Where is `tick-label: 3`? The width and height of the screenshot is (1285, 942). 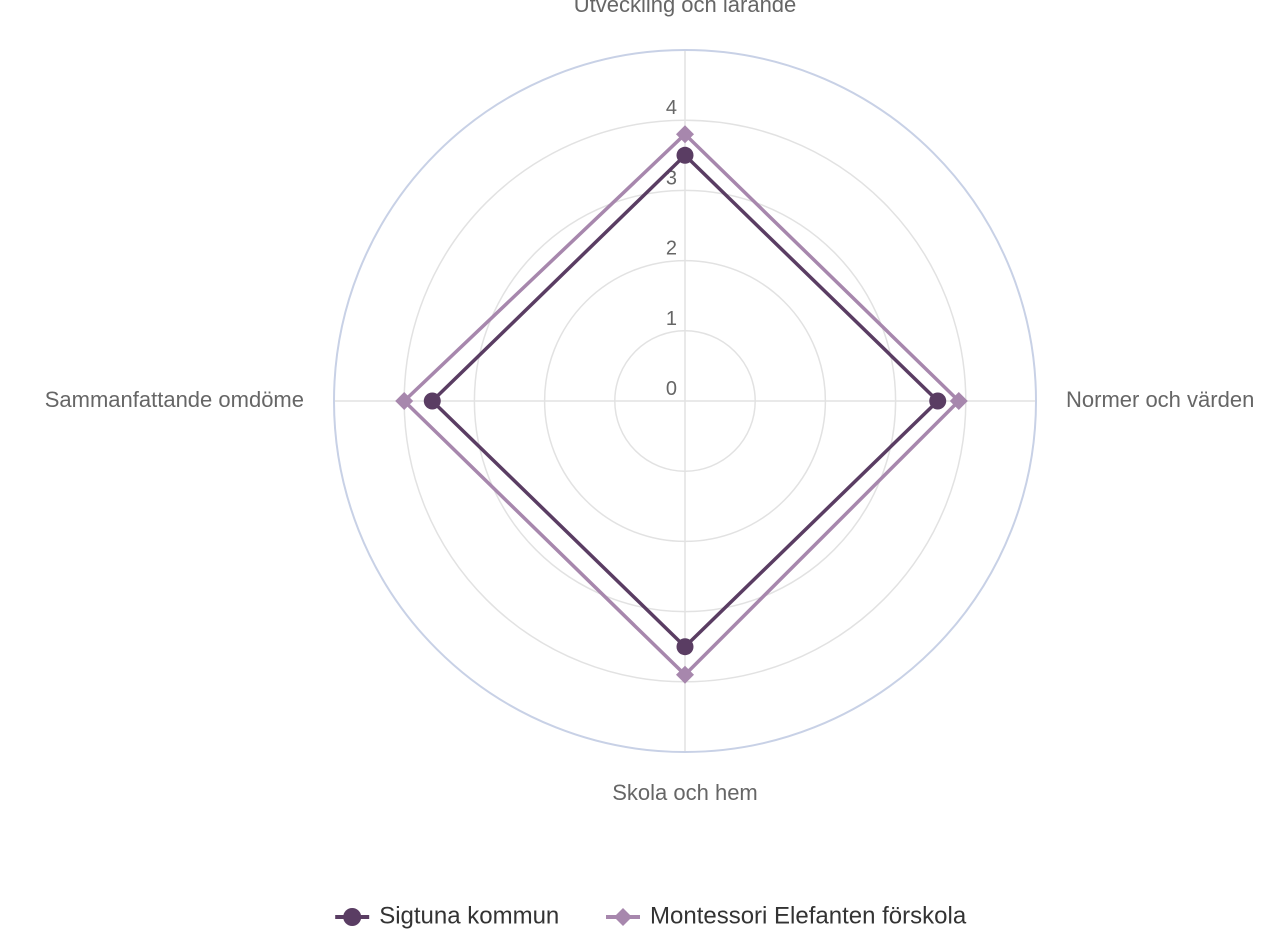 tick-label: 3 is located at coordinates (671, 178).